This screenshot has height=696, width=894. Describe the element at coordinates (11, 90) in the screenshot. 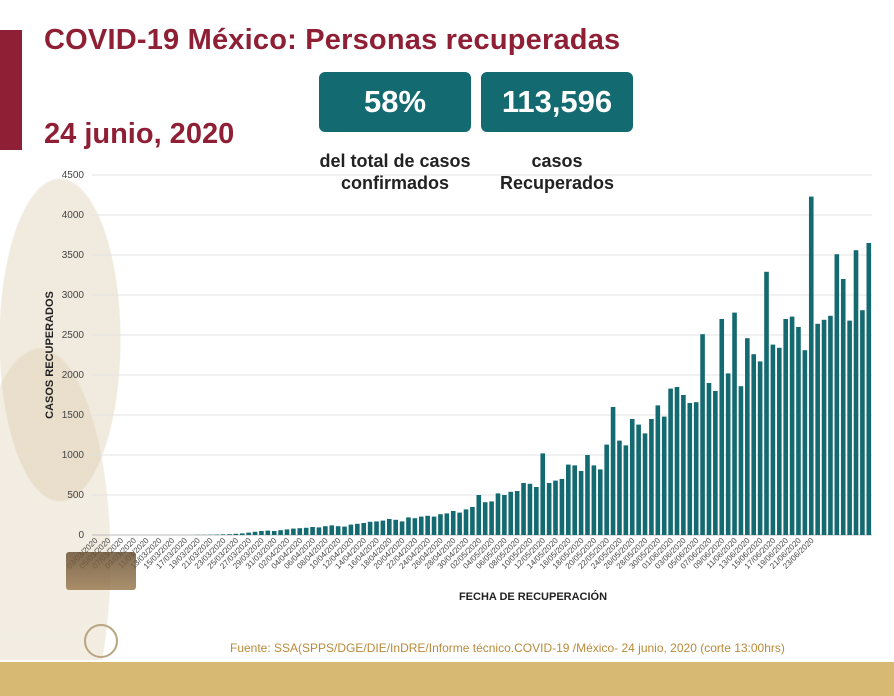

I see `accent-bar` at that location.